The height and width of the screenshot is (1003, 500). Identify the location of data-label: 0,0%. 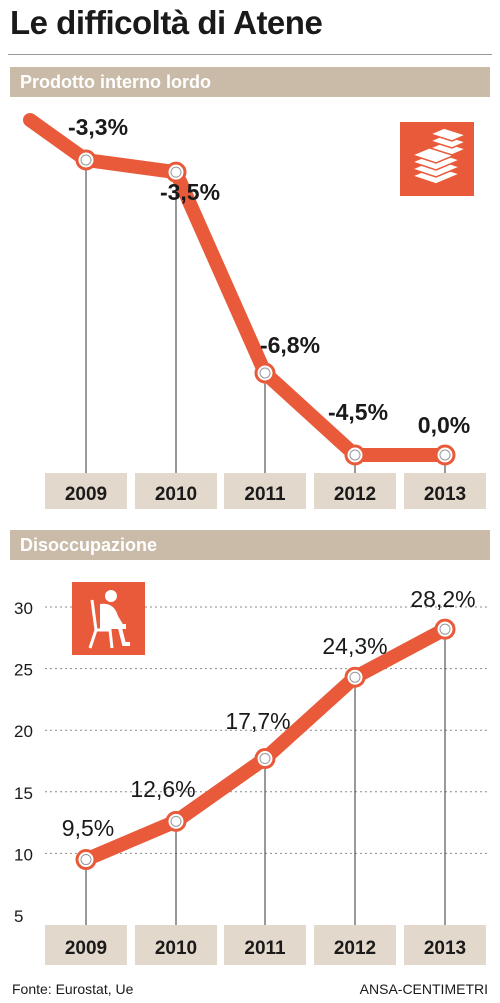
(444, 425).